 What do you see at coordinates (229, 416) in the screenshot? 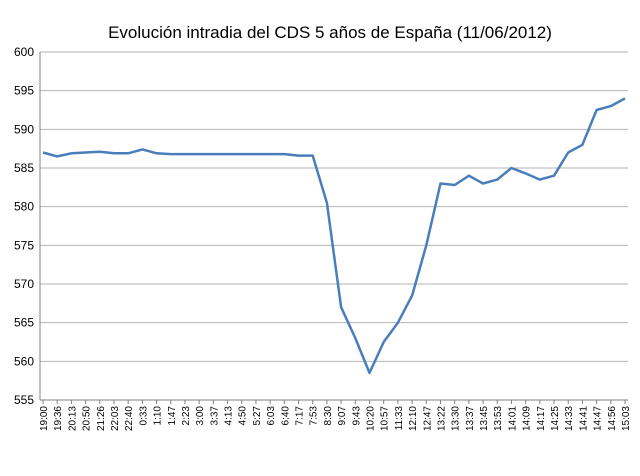
I see `x-tick-label: 4:13` at bounding box center [229, 416].